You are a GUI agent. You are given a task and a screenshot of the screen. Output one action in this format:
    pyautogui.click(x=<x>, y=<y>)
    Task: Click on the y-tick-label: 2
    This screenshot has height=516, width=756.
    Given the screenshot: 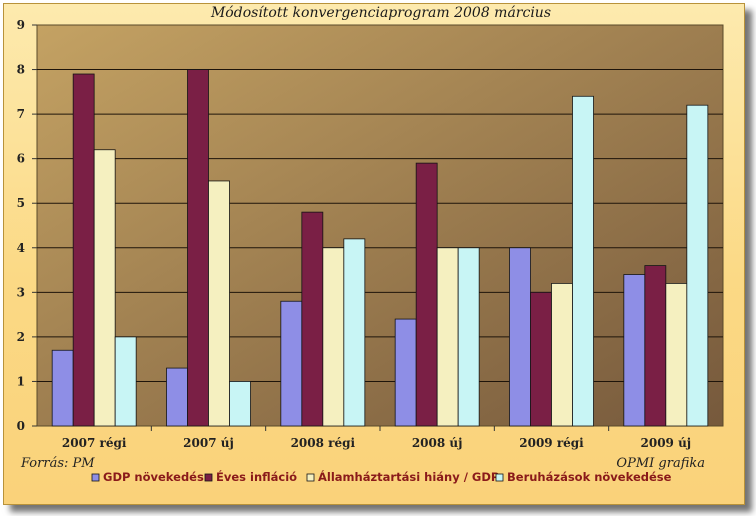 What is the action you would take?
    pyautogui.click(x=21, y=337)
    